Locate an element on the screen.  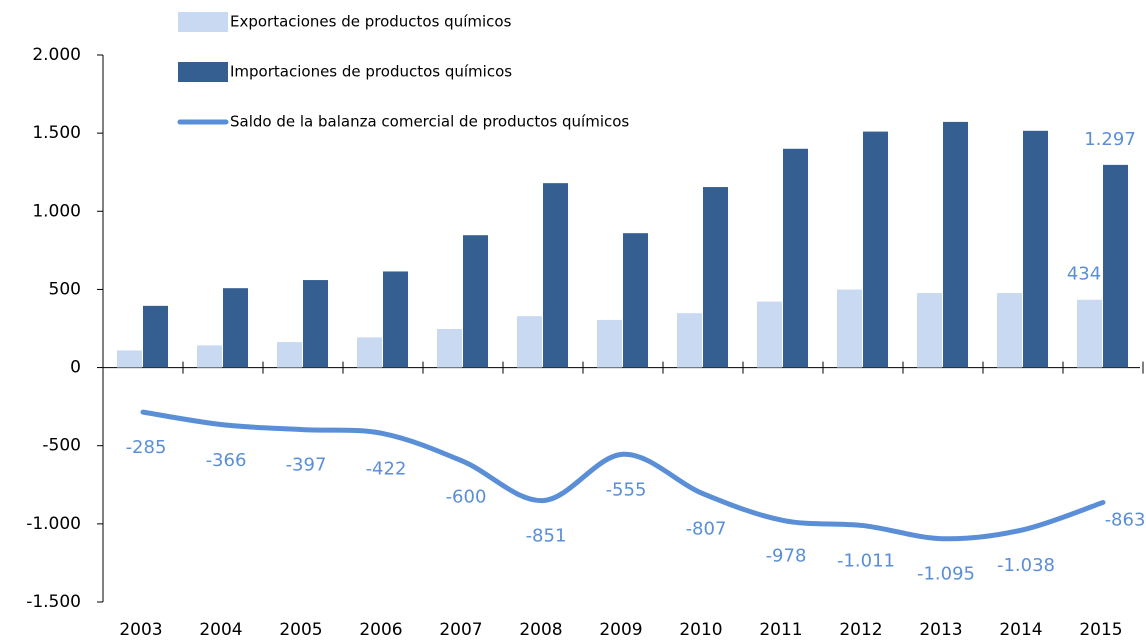
data-label: -1.095 is located at coordinates (946, 574).